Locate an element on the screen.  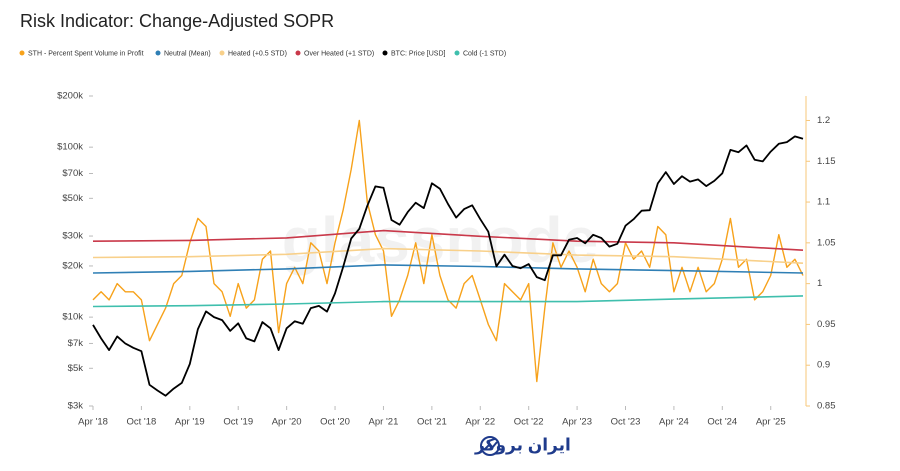
x-tick-label: Apr '25 is located at coordinates (771, 422).